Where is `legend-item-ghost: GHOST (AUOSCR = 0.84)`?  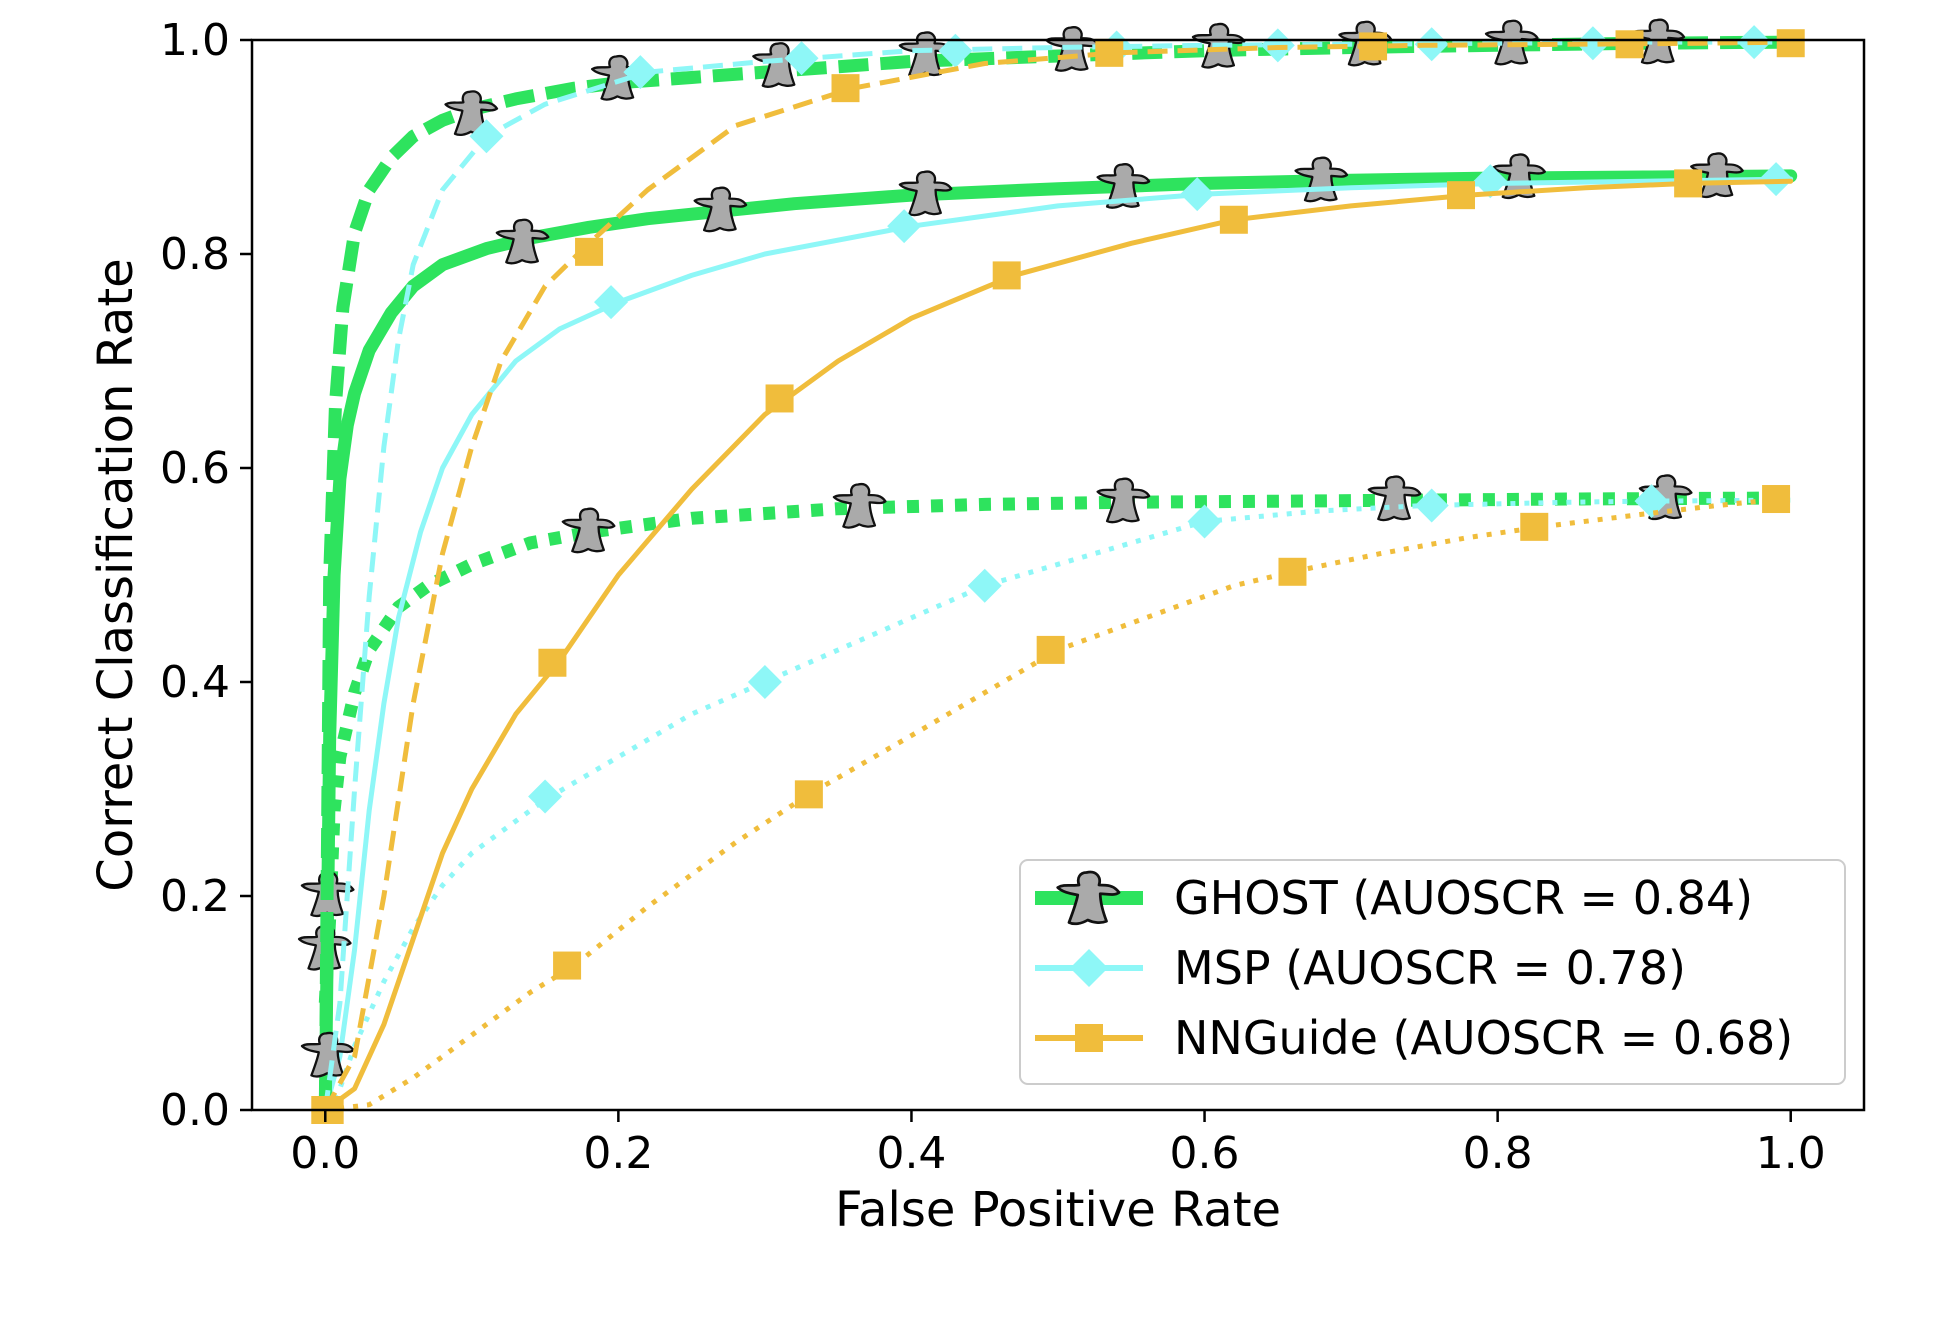
legend-item-ghost: GHOST (AUOSCR = 0.84) is located at coordinates (1394, 898).